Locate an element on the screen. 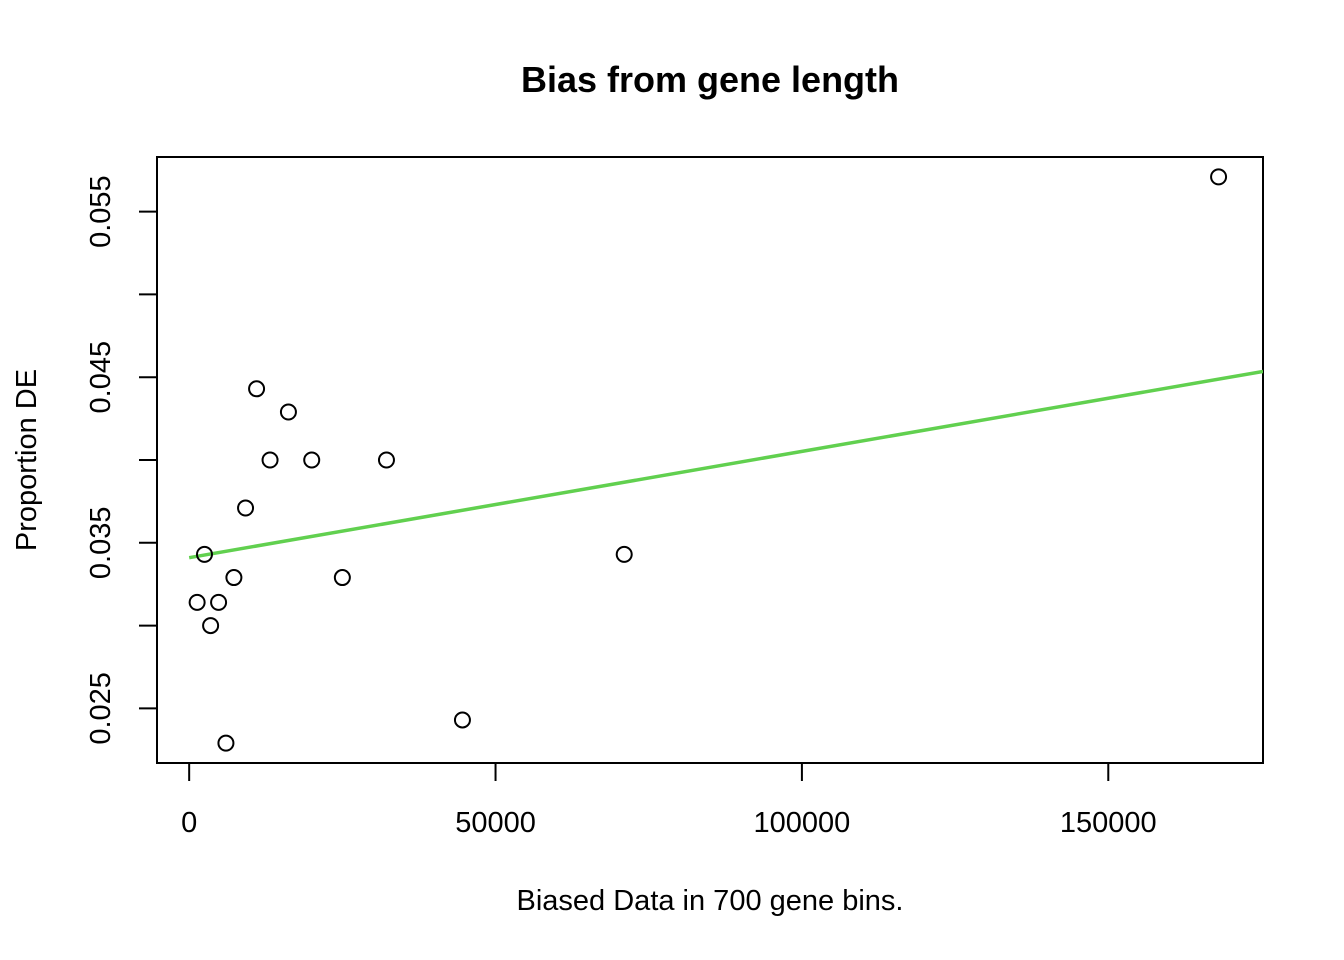  x-tick-label: 150000 is located at coordinates (1108, 823).